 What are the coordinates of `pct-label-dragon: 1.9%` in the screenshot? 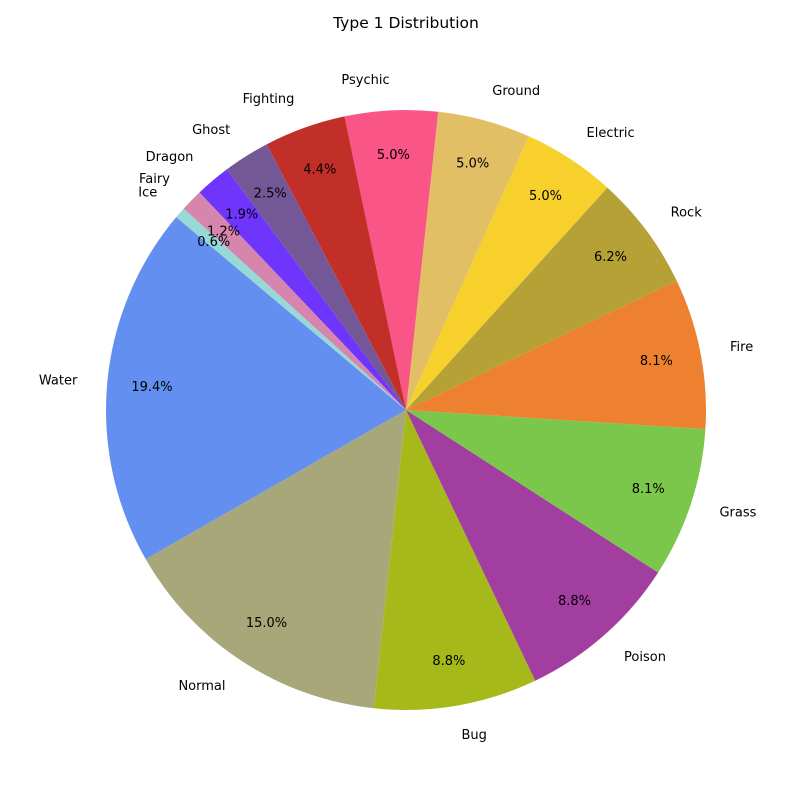 It's located at (241, 214).